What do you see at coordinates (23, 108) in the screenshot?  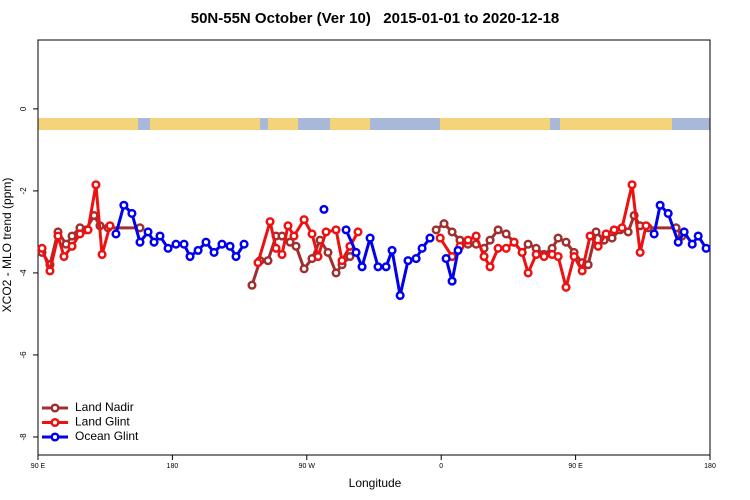 I see `y-tick-label: 0` at bounding box center [23, 108].